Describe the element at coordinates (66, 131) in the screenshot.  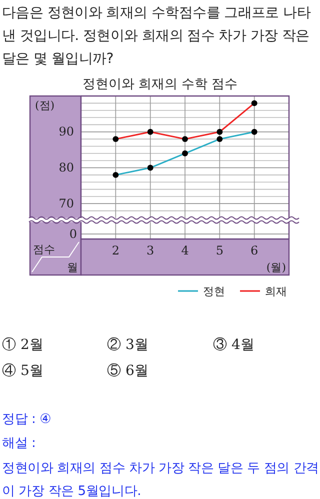
I see `y-tick-label: 90` at that location.